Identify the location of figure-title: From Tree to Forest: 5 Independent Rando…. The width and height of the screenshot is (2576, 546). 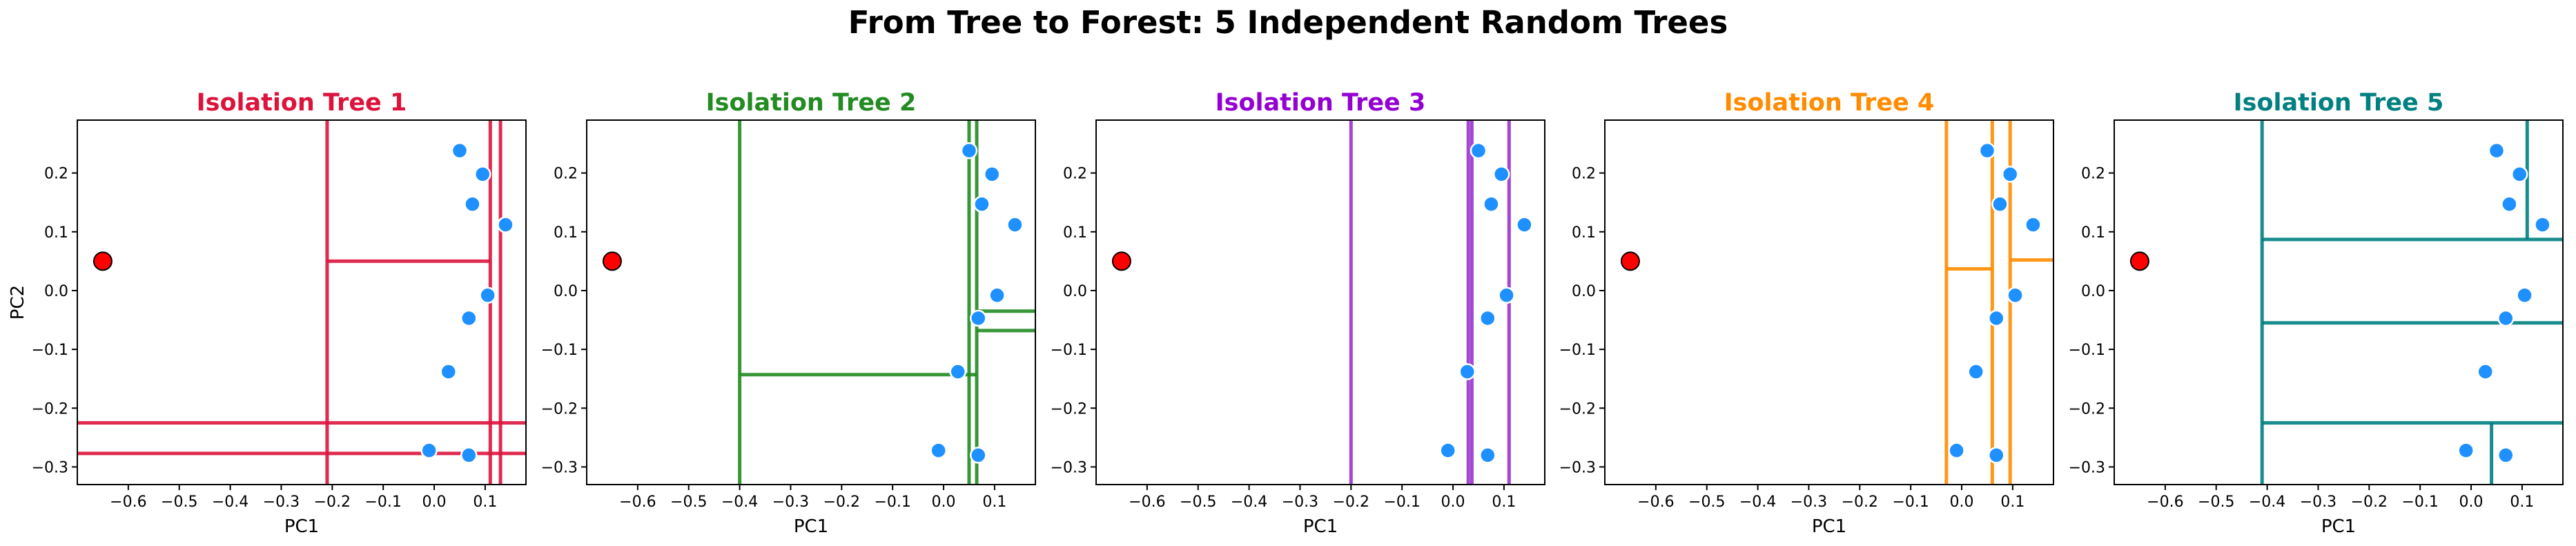
(1288, 22).